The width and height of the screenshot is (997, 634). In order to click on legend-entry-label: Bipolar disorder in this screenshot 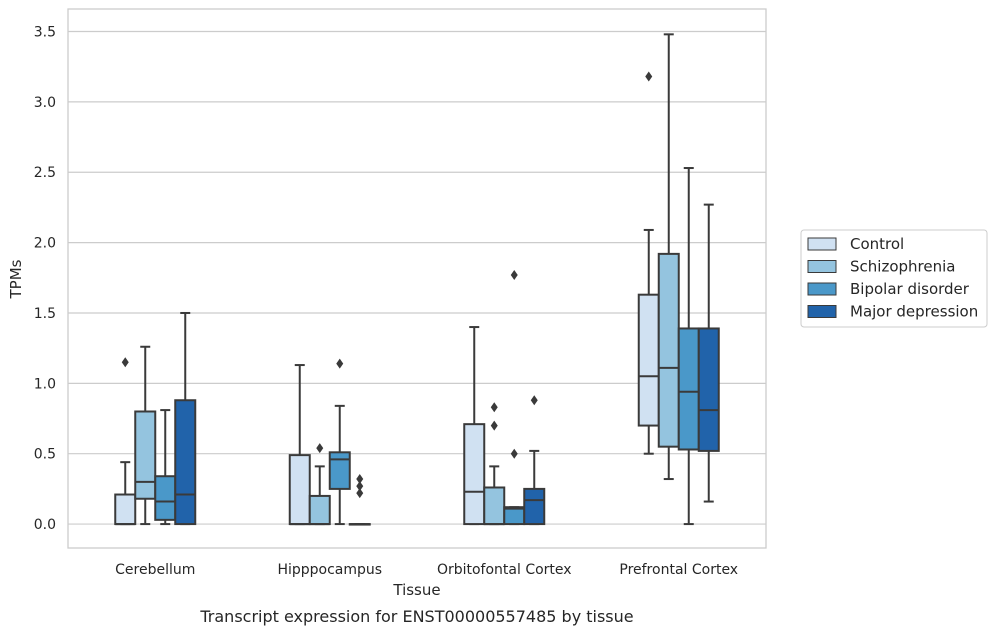, I will do `click(910, 289)`.